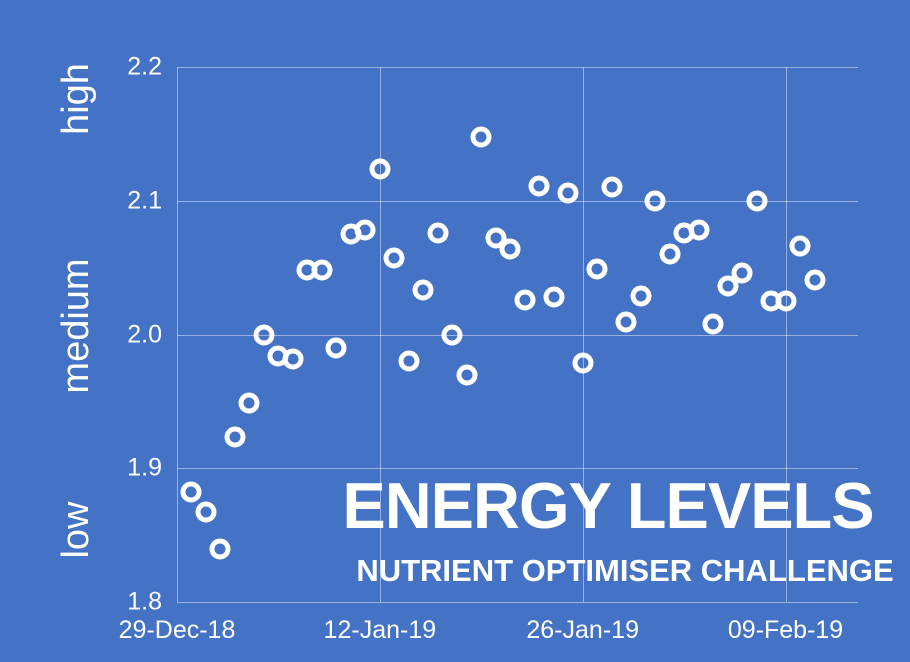  Describe the element at coordinates (144, 200) in the screenshot. I see `y-axis-tick-label: 2.1` at that location.